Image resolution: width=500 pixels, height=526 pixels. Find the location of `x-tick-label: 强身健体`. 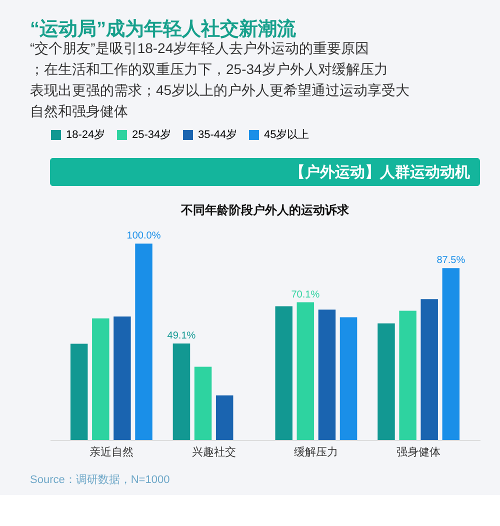

x-tick-label: 强身健体 is located at coordinates (418, 452).